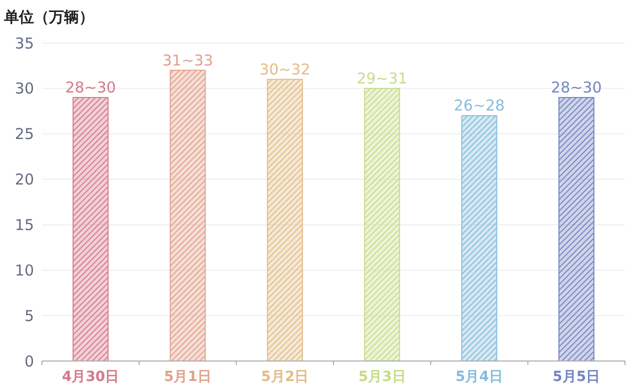  I want to click on y-tick-label: 15, so click(24, 225).